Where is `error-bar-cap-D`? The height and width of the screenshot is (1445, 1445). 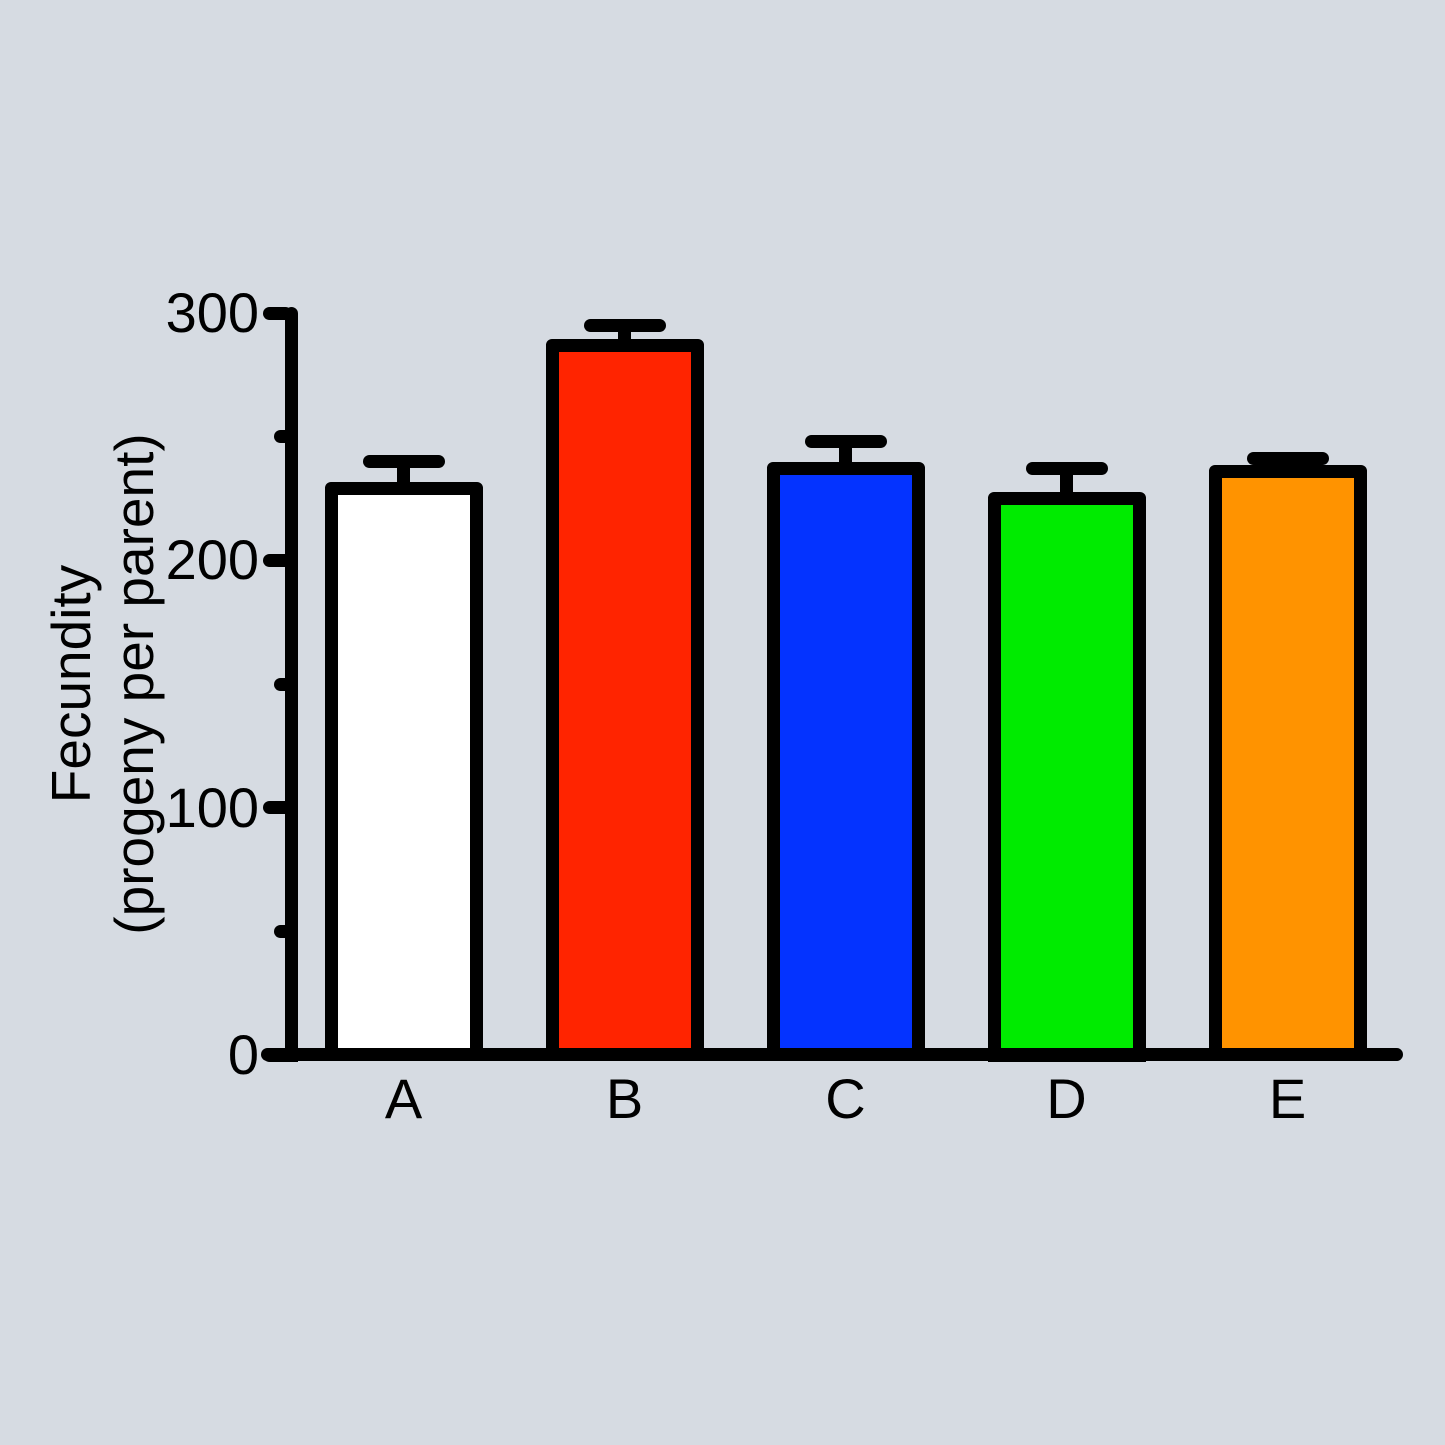
error-bar-cap-D is located at coordinates (1066, 469).